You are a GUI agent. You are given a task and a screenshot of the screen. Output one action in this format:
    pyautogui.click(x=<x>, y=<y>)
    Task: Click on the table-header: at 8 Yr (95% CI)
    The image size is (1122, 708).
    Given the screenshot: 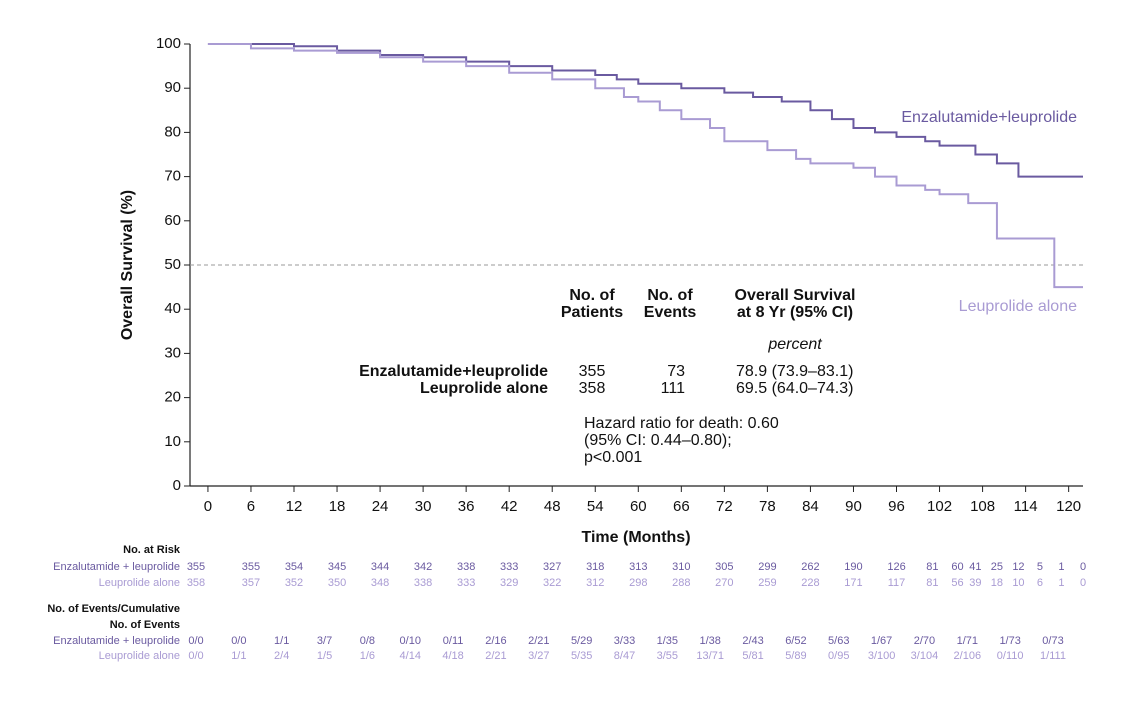 What is the action you would take?
    pyautogui.click(x=795, y=312)
    